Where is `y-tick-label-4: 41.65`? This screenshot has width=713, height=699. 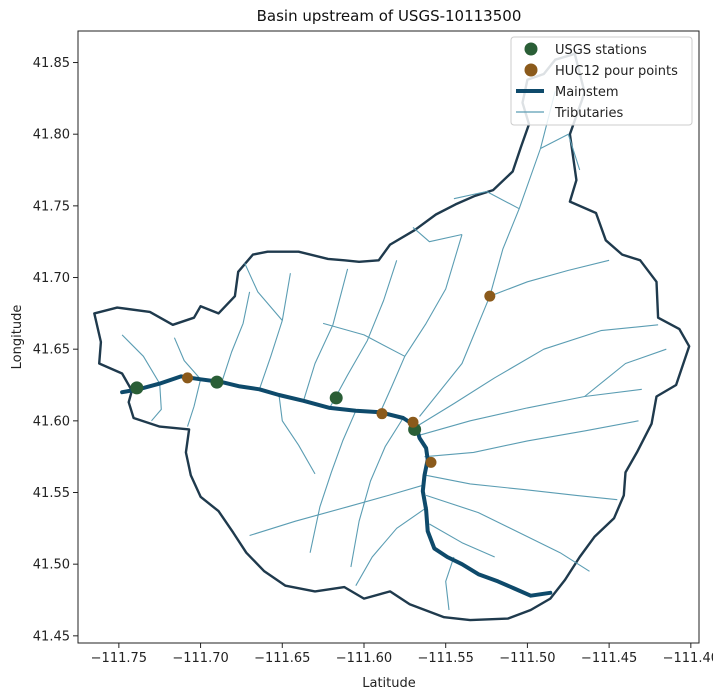
y-tick-label-4: 41.65 is located at coordinates (51, 350).